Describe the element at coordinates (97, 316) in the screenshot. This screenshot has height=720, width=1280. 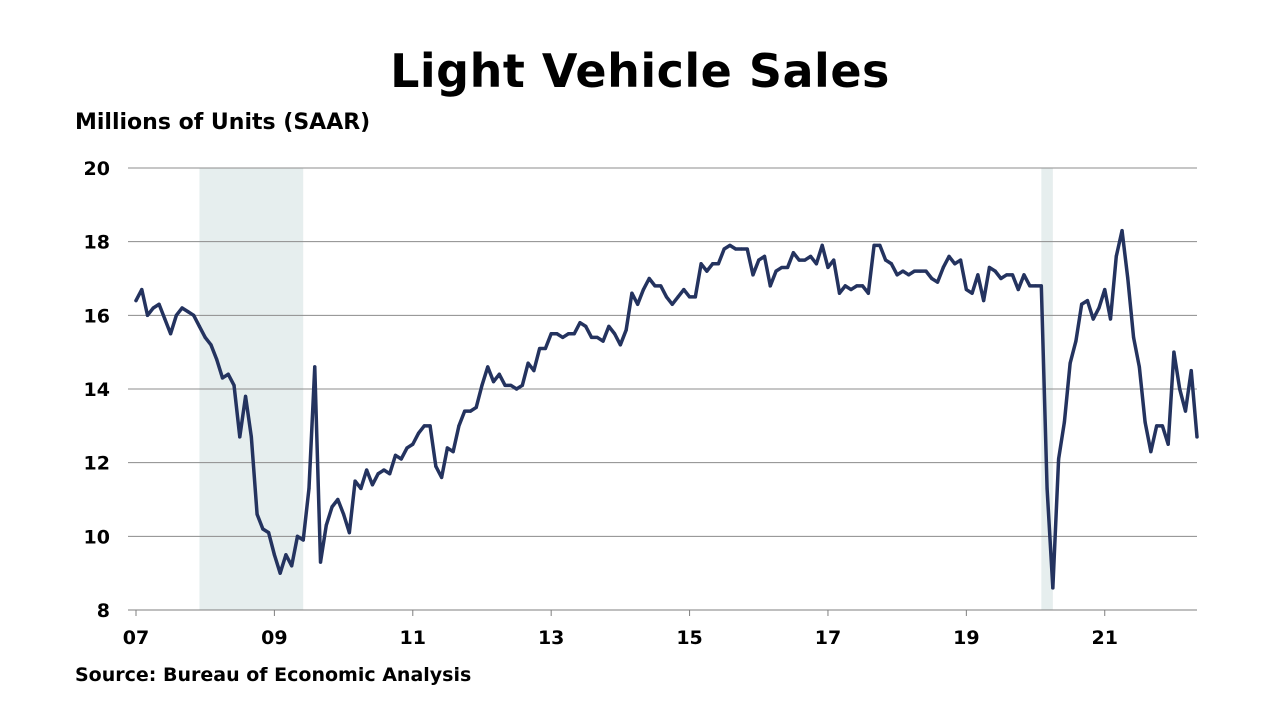
I see `y-tick-label: 16` at that location.